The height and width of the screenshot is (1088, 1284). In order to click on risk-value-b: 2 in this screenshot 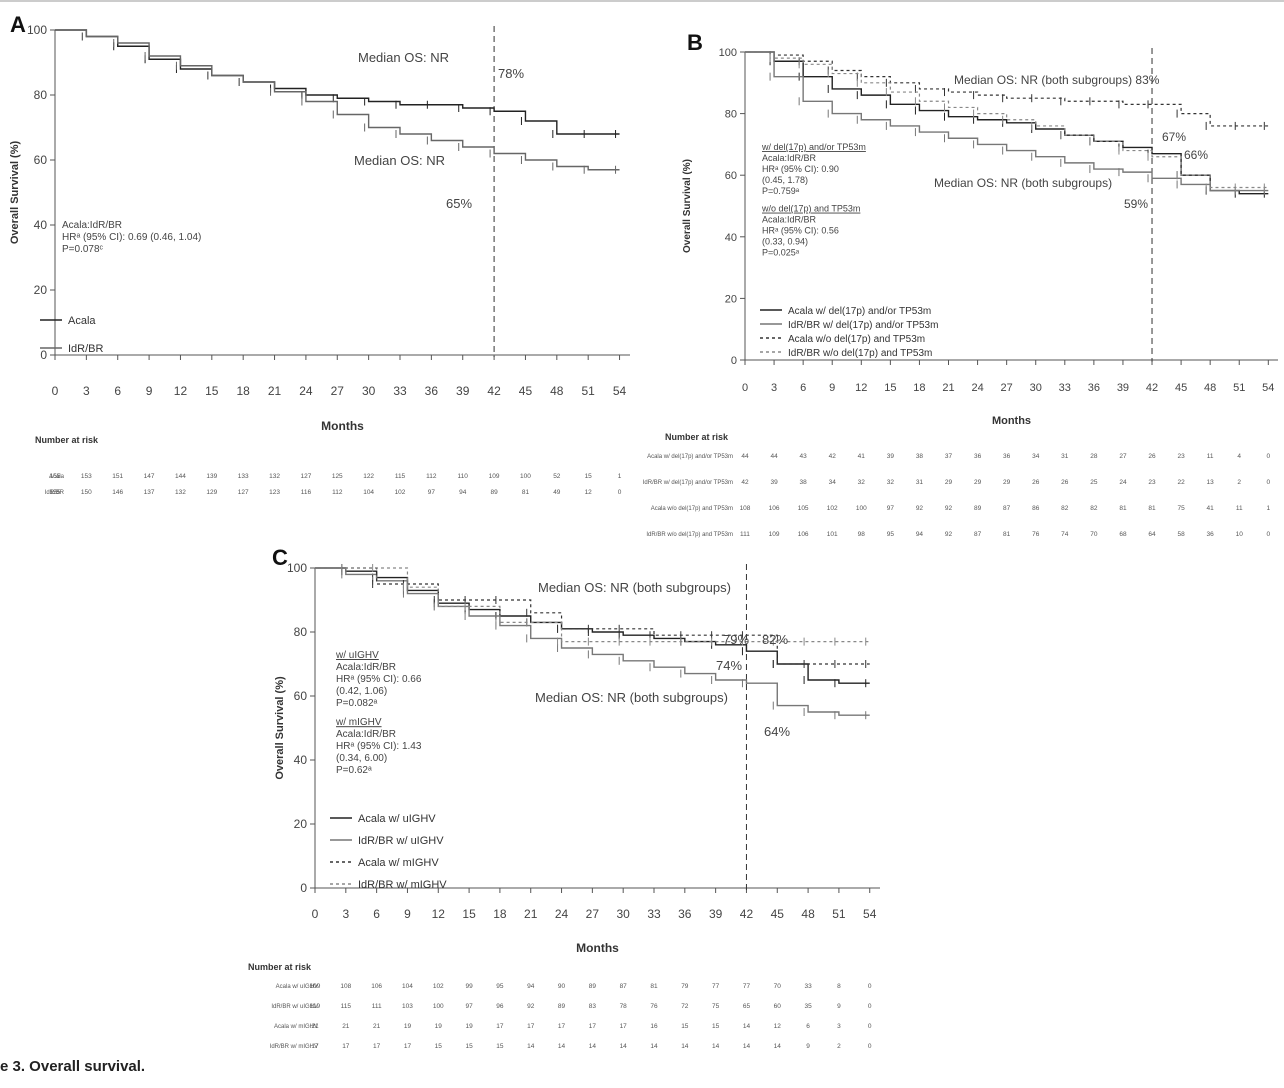, I will do `click(1239, 482)`.